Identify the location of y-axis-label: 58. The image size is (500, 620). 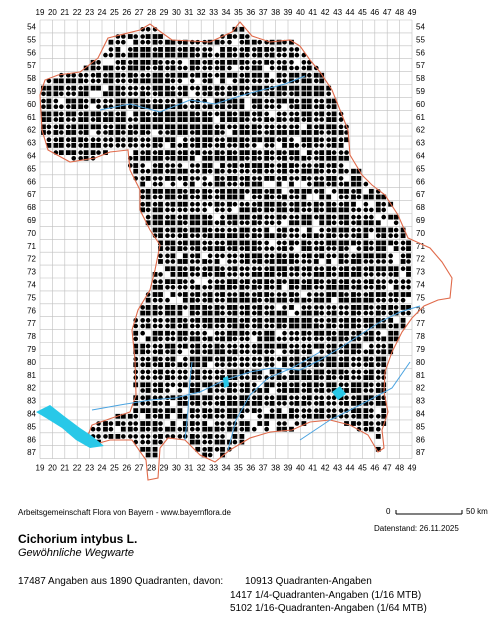
(31, 78).